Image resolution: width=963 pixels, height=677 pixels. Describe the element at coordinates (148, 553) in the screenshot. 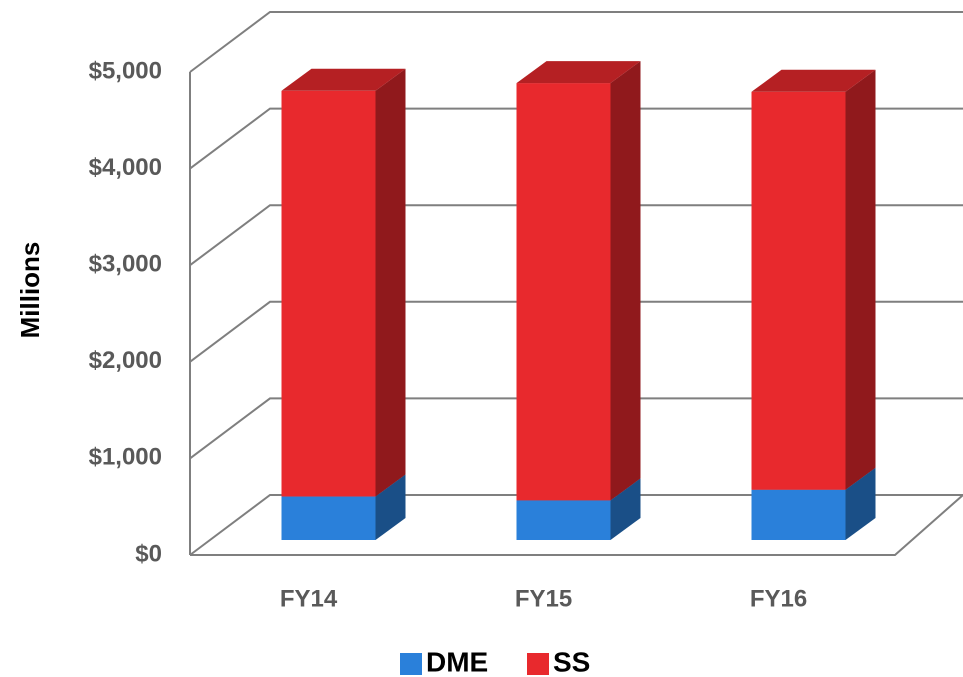

I see `y-tick-label: $0` at that location.